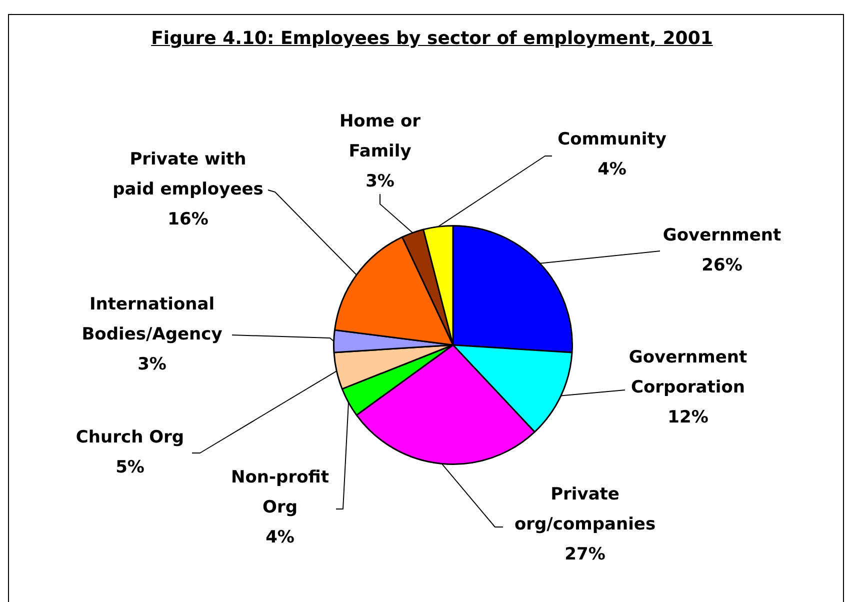 This screenshot has width=847, height=602. I want to click on slice-label: Government Corporation, so click(688, 372).